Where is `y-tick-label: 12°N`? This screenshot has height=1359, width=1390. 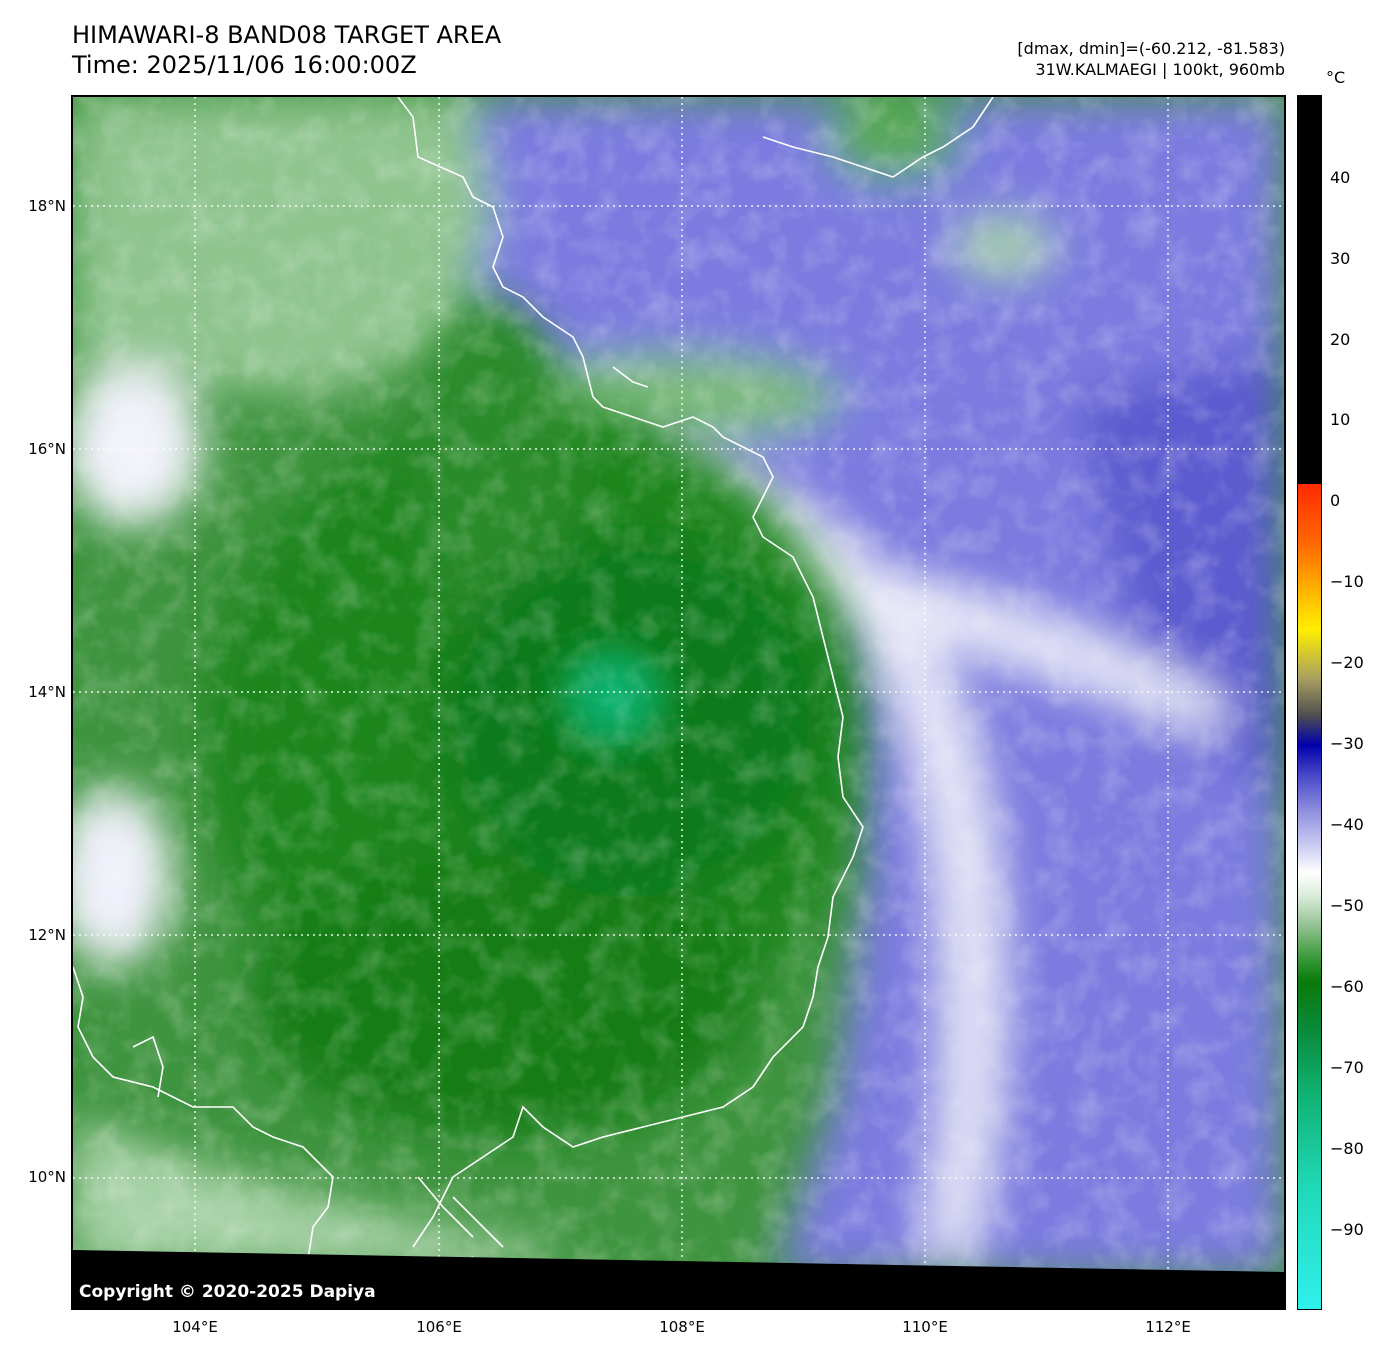 y-tick-label: 12°N is located at coordinates (47, 935).